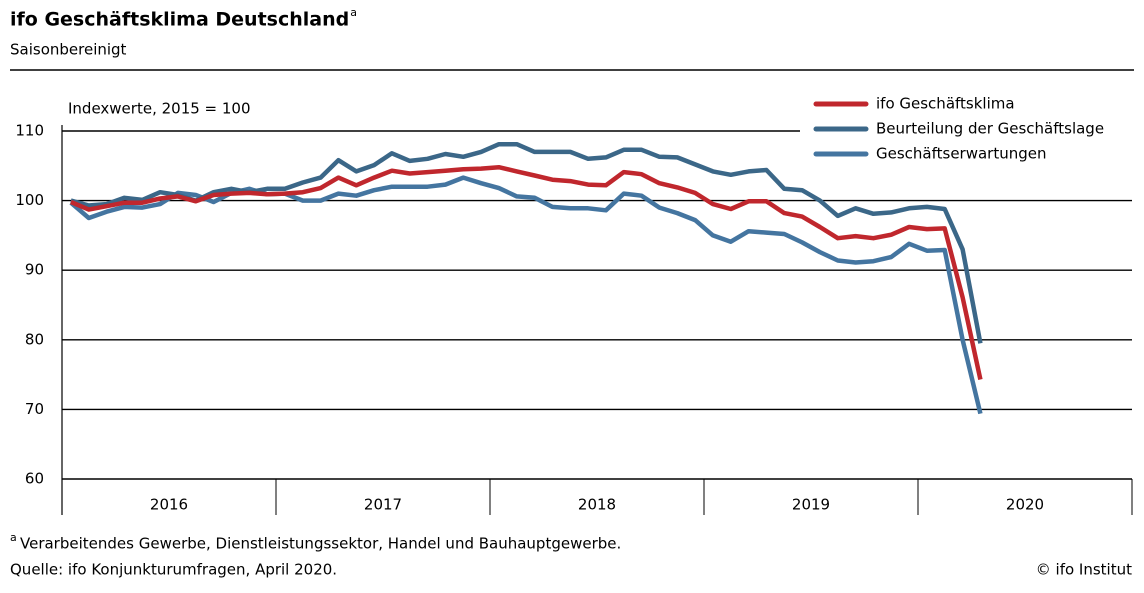 The height and width of the screenshot is (593, 1144). I want to click on x-tick-label: 2017, so click(383, 505).